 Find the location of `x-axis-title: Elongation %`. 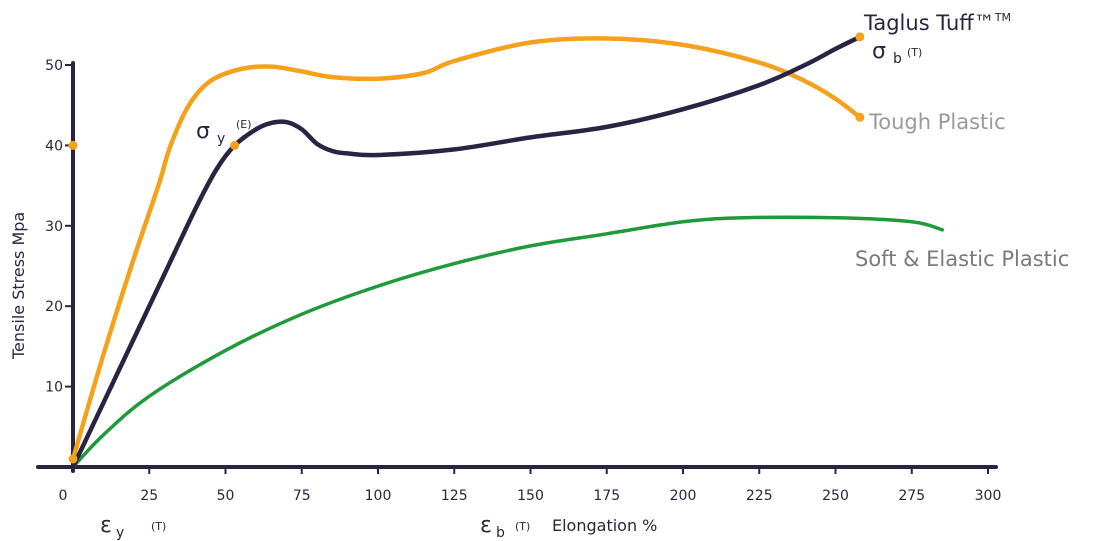

x-axis-title: Elongation % is located at coordinates (604, 525).